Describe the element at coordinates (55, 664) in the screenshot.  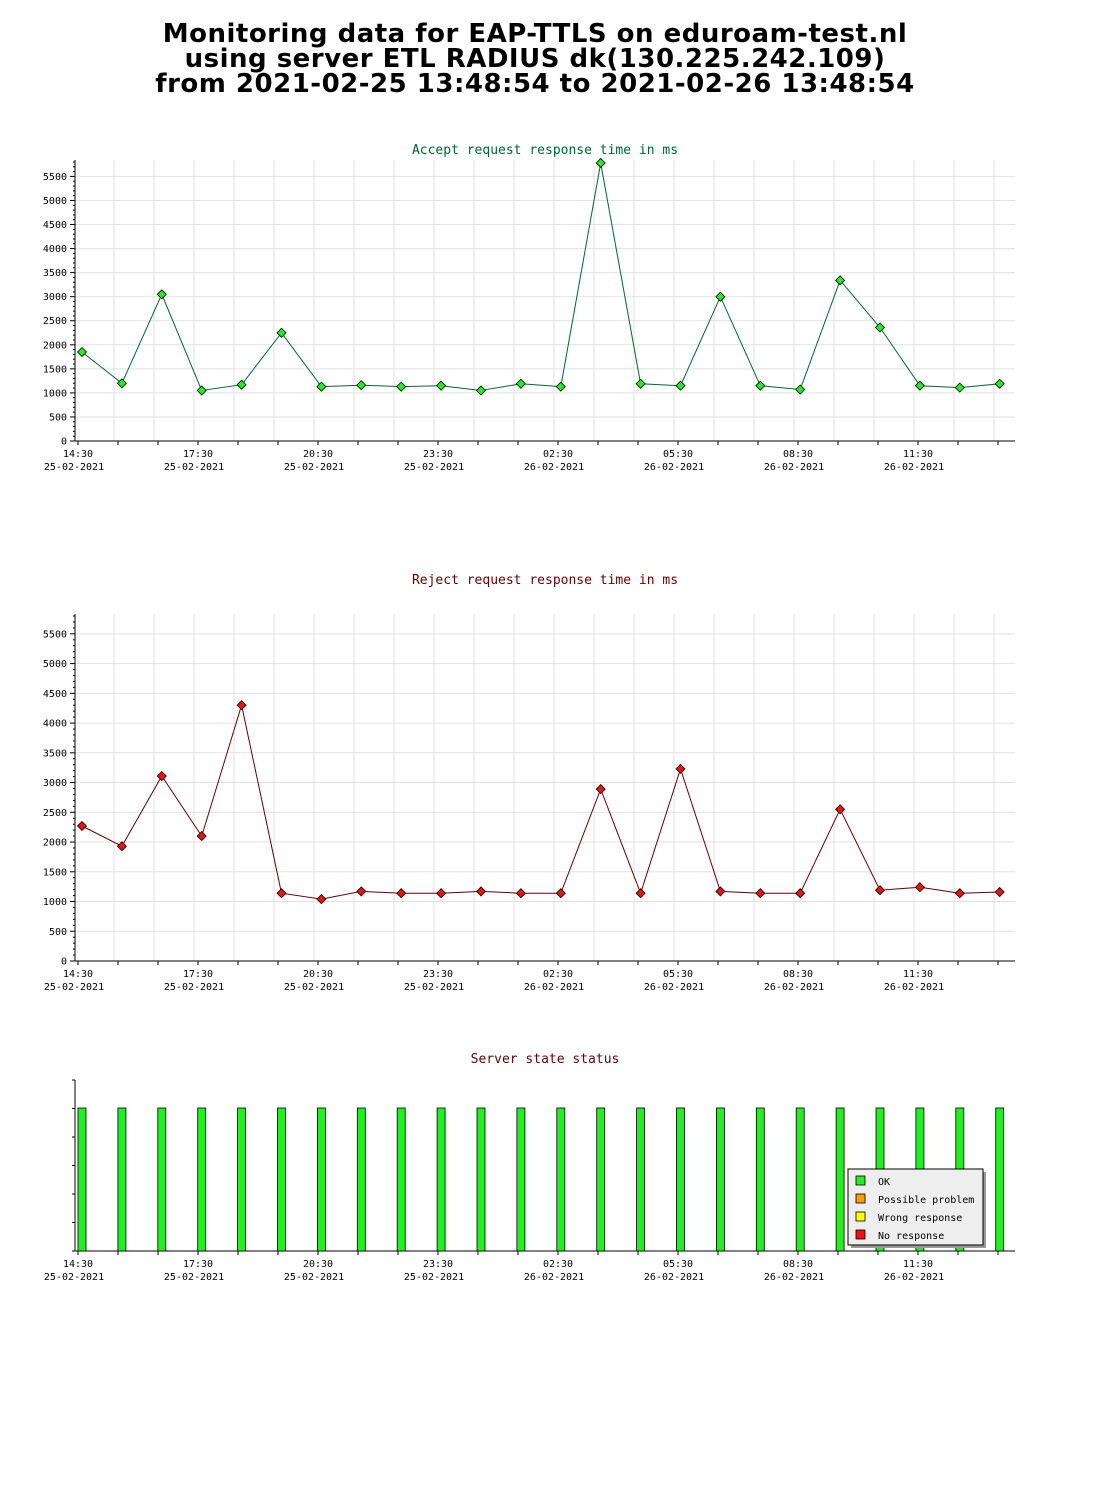
I see `y-tick-label: 5000` at that location.